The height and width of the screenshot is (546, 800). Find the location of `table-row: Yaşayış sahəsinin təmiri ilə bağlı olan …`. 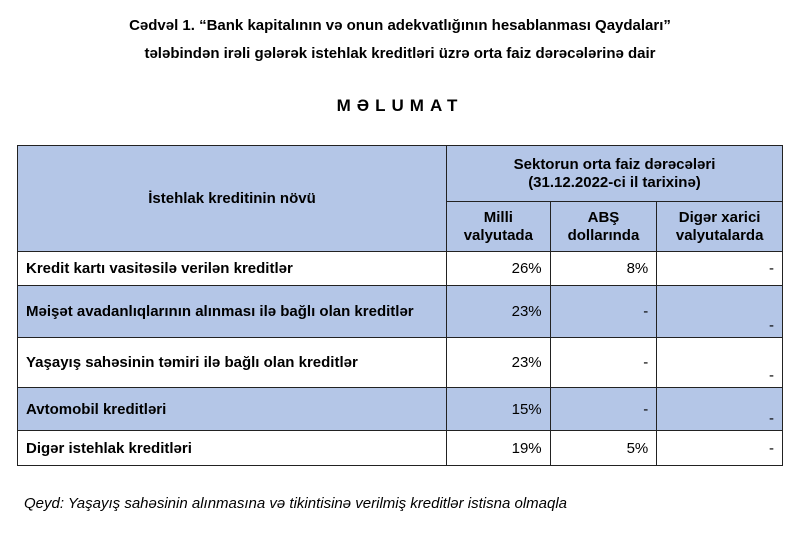

table-row: Yaşayış sahəsinin təmiri ilə bağlı olan … is located at coordinates (400, 362).